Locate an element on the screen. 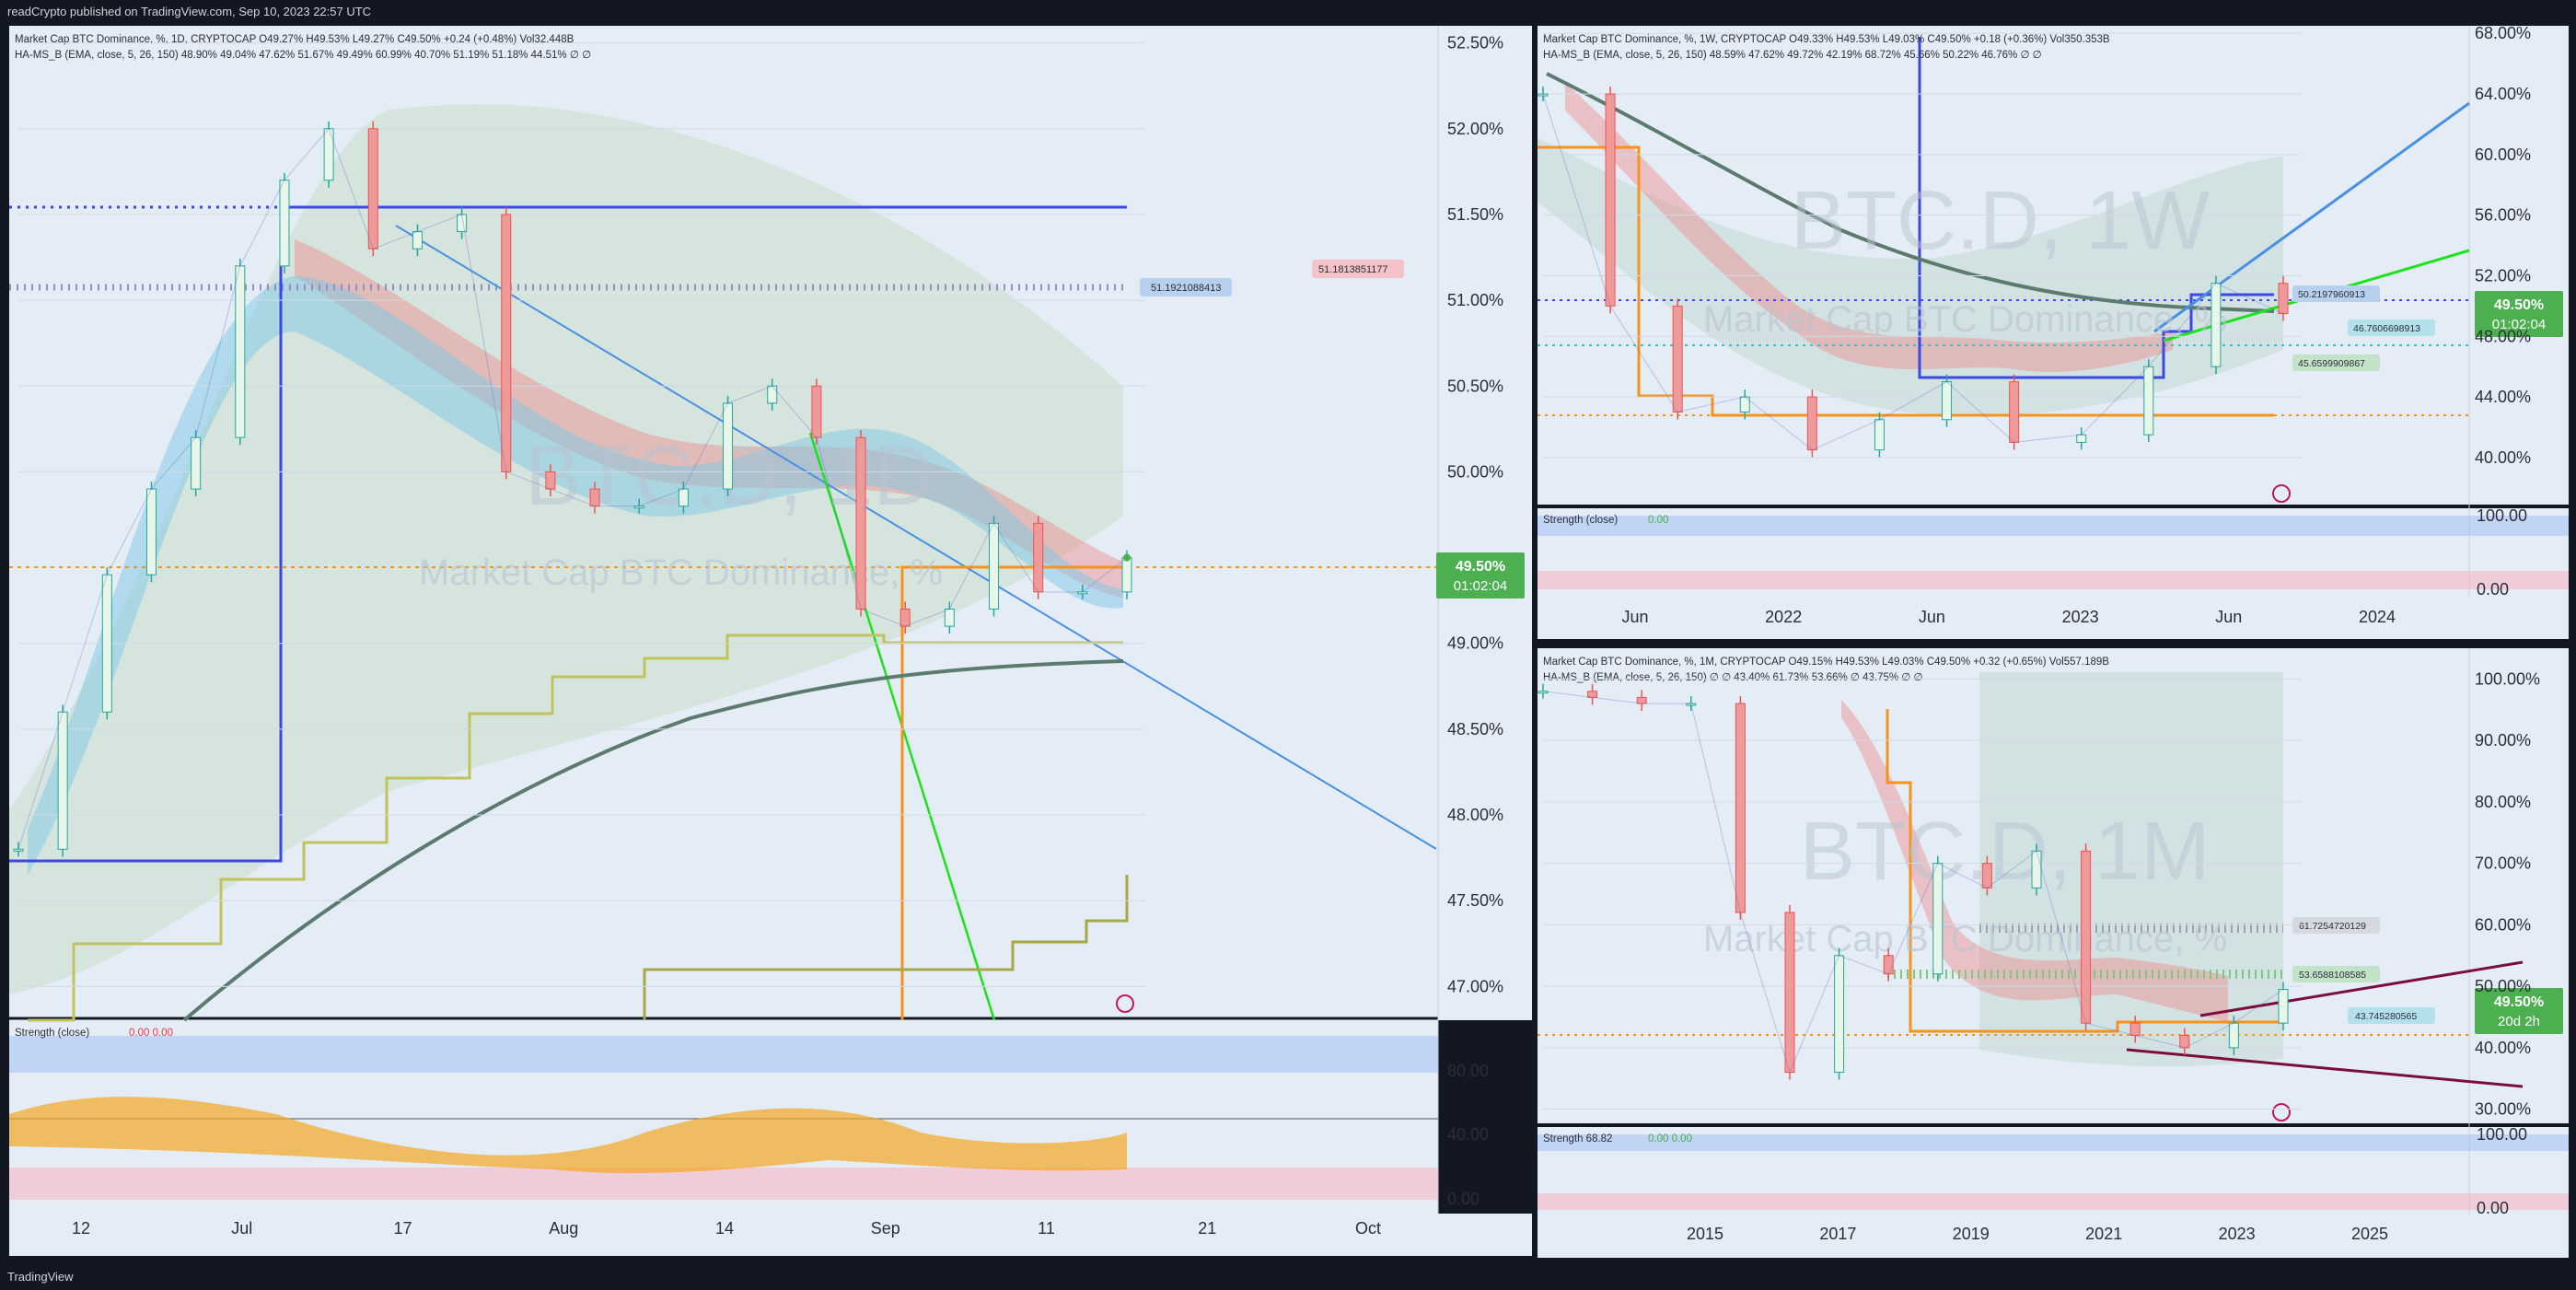 This screenshot has width=2576, height=1290. daily-level-red-label: 51.1813851177 is located at coordinates (1353, 269).